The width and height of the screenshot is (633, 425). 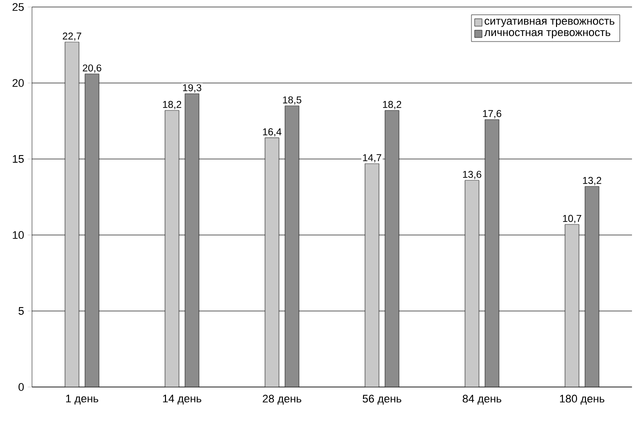 I want to click on data-label: 19,3, so click(x=192, y=88).